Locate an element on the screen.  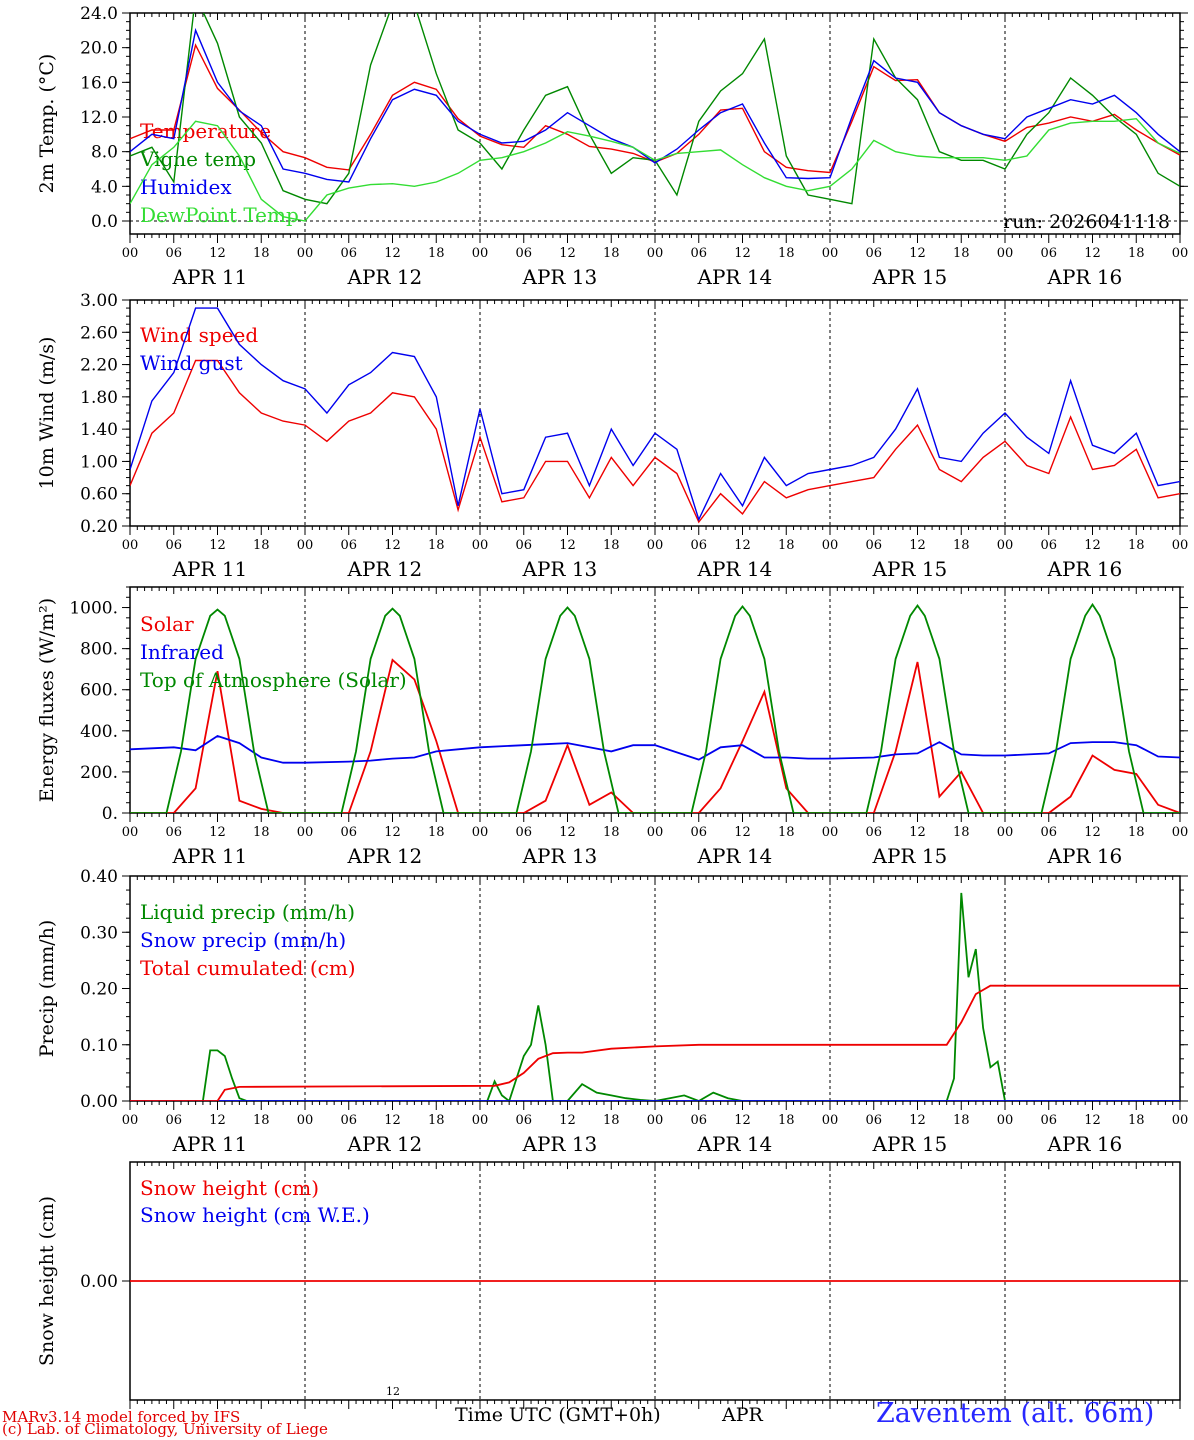
y-tick-label: 800. is located at coordinates (99, 650).